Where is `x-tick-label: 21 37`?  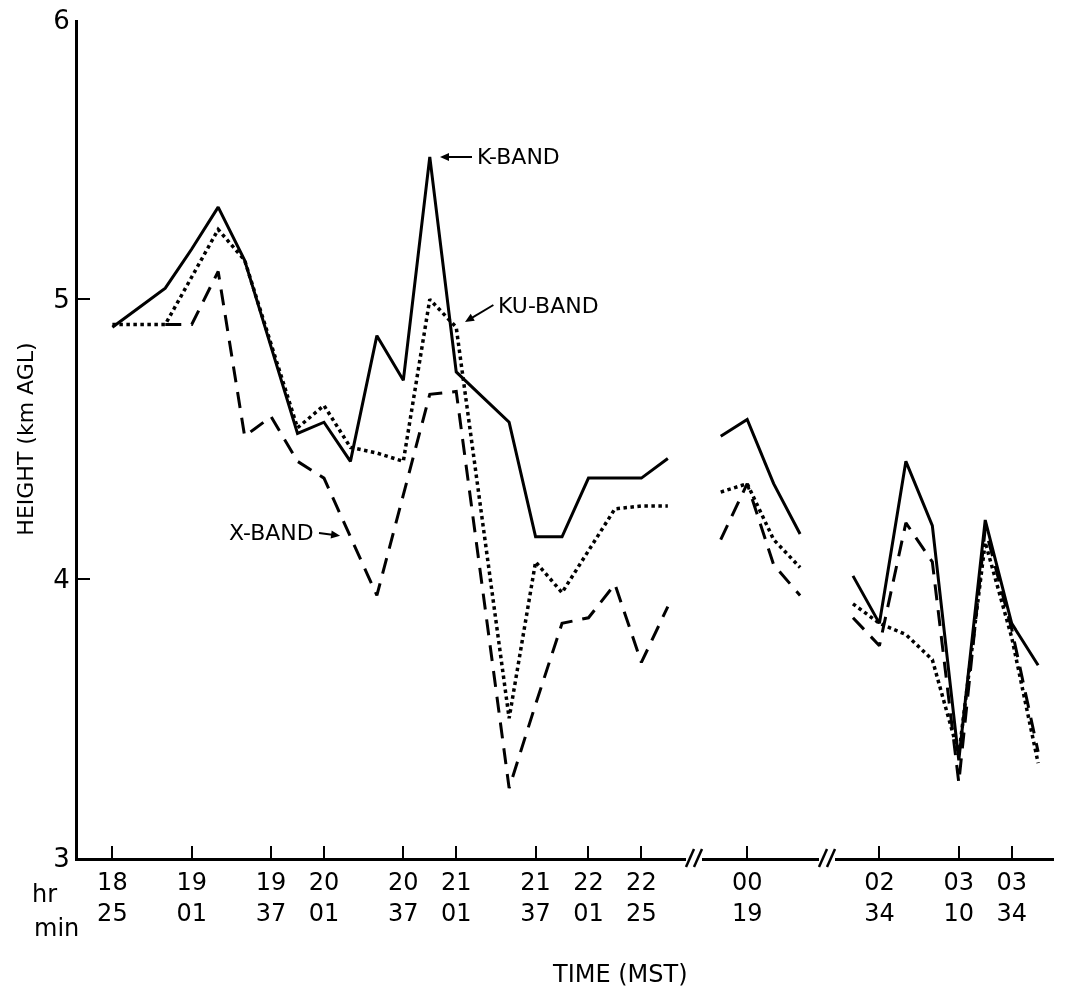 x-tick-label: 21 37 is located at coordinates (535, 897).